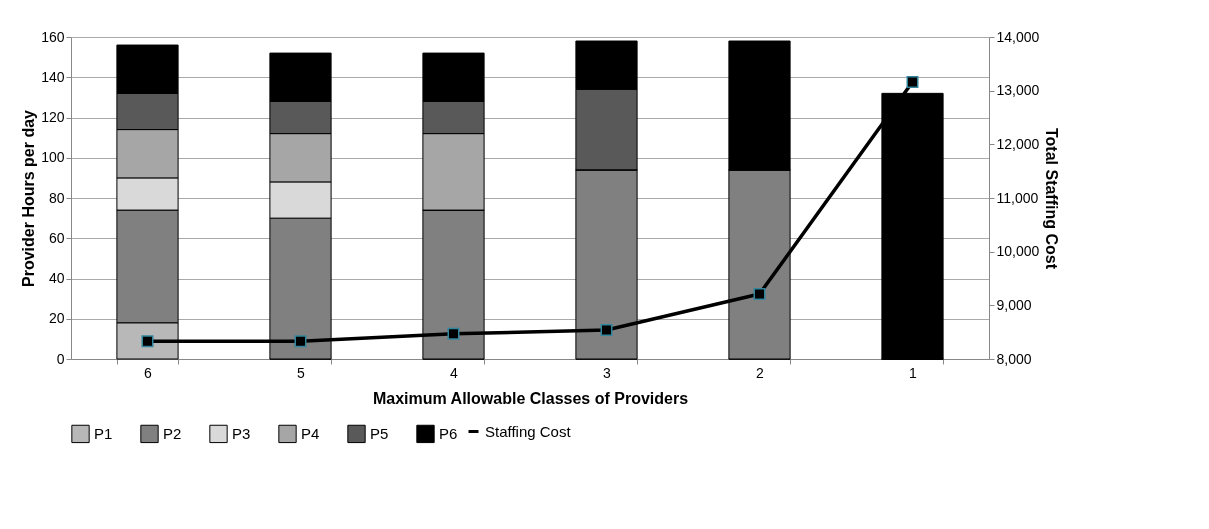 The image size is (1209, 529). I want to click on y-tick-label: 0, so click(60, 358).